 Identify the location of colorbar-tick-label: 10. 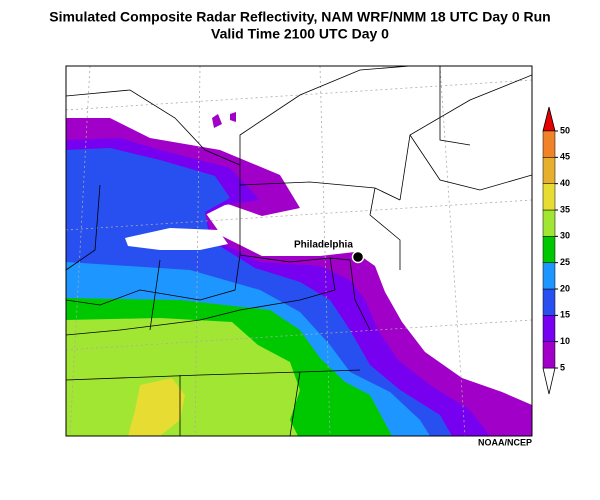
(565, 341).